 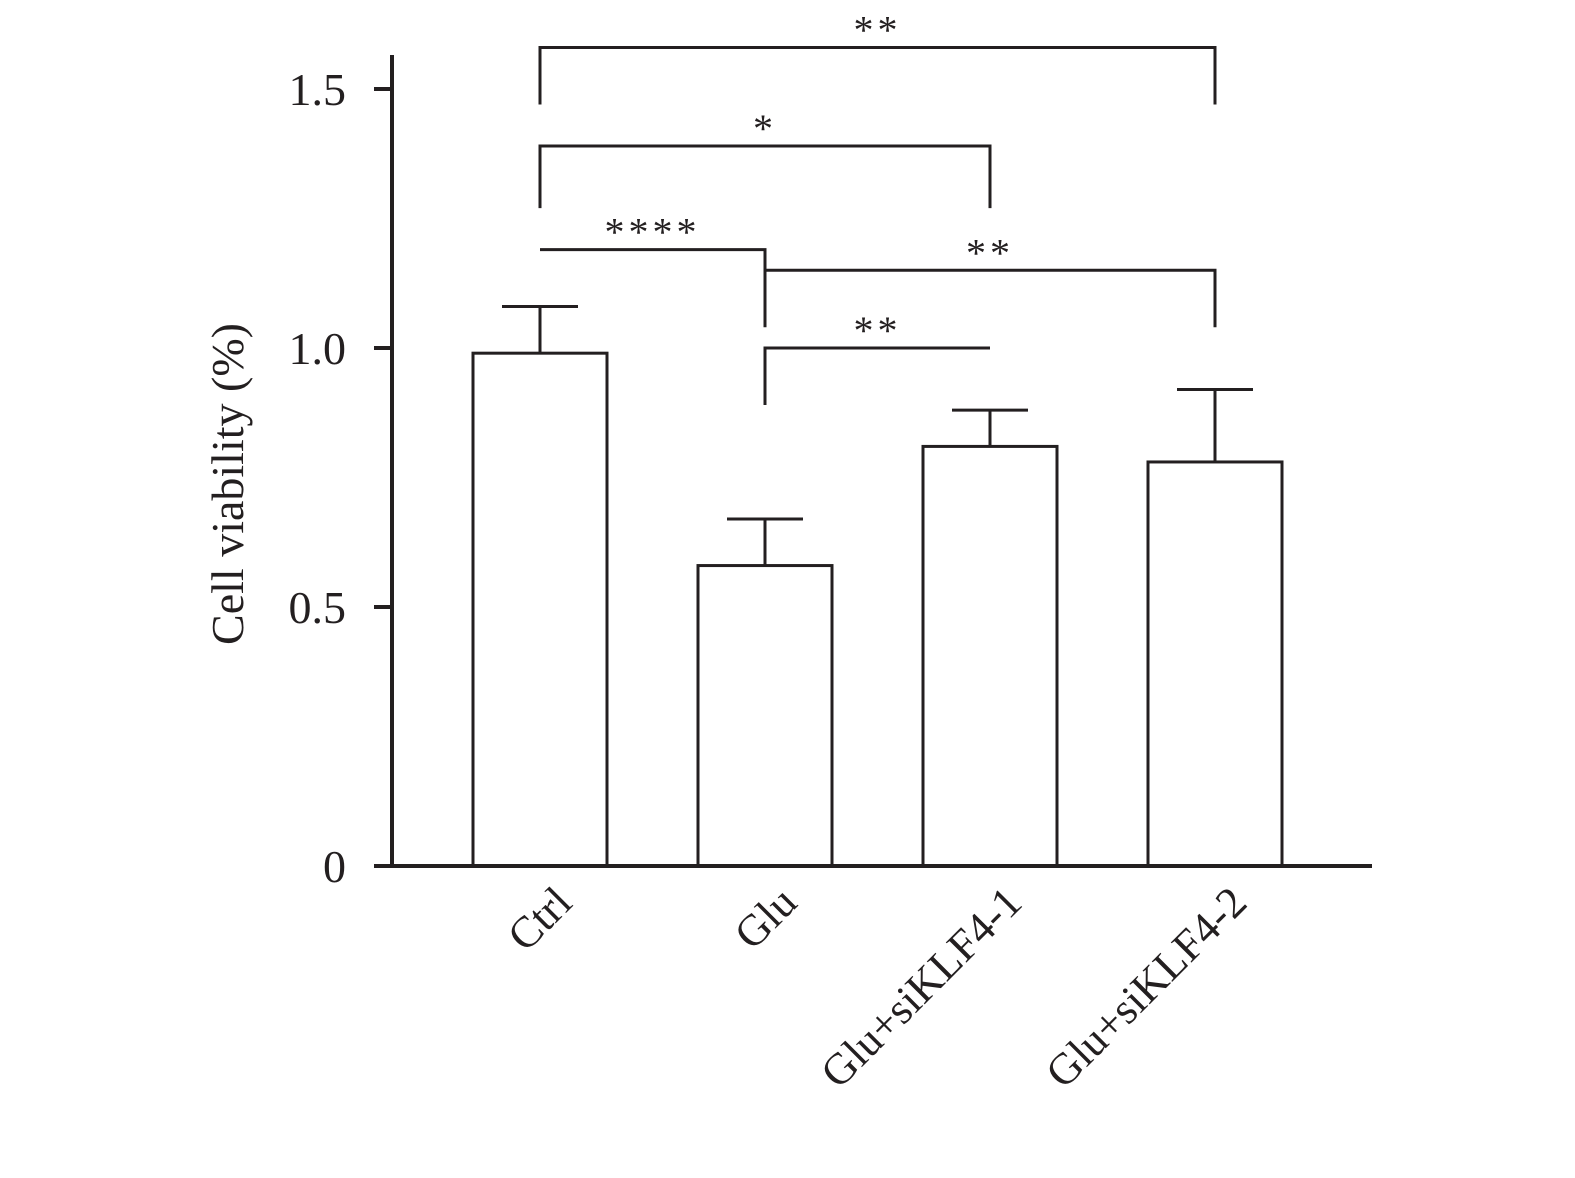 I want to click on x-category-label: Glu+siKLF4-2, so click(x=1146, y=987).